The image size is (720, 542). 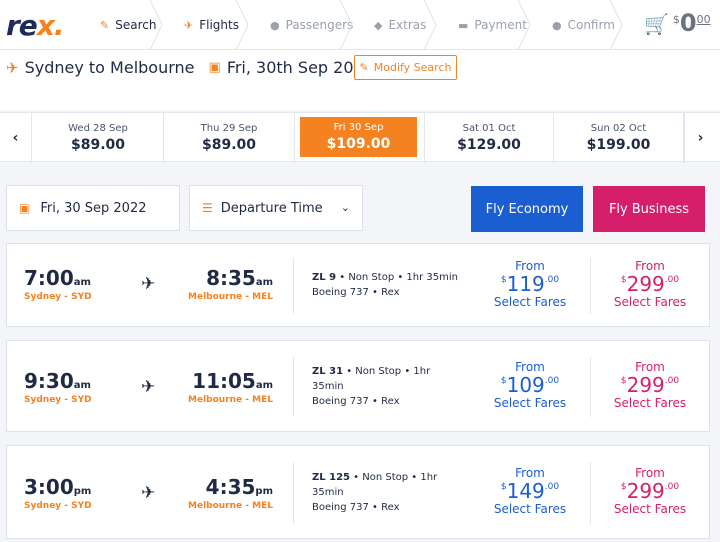 What do you see at coordinates (229, 128) in the screenshot?
I see `date-option-label: Thu 29 Sep` at bounding box center [229, 128].